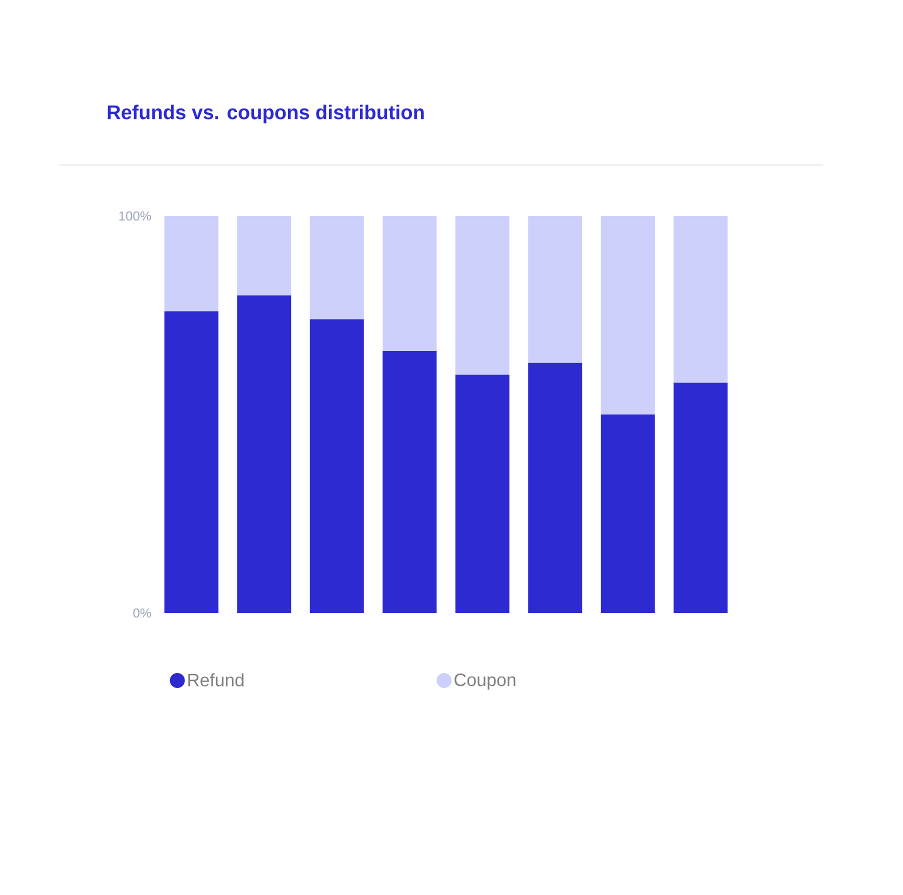  Describe the element at coordinates (142, 613) in the screenshot. I see `y-tick-label: 0%` at that location.